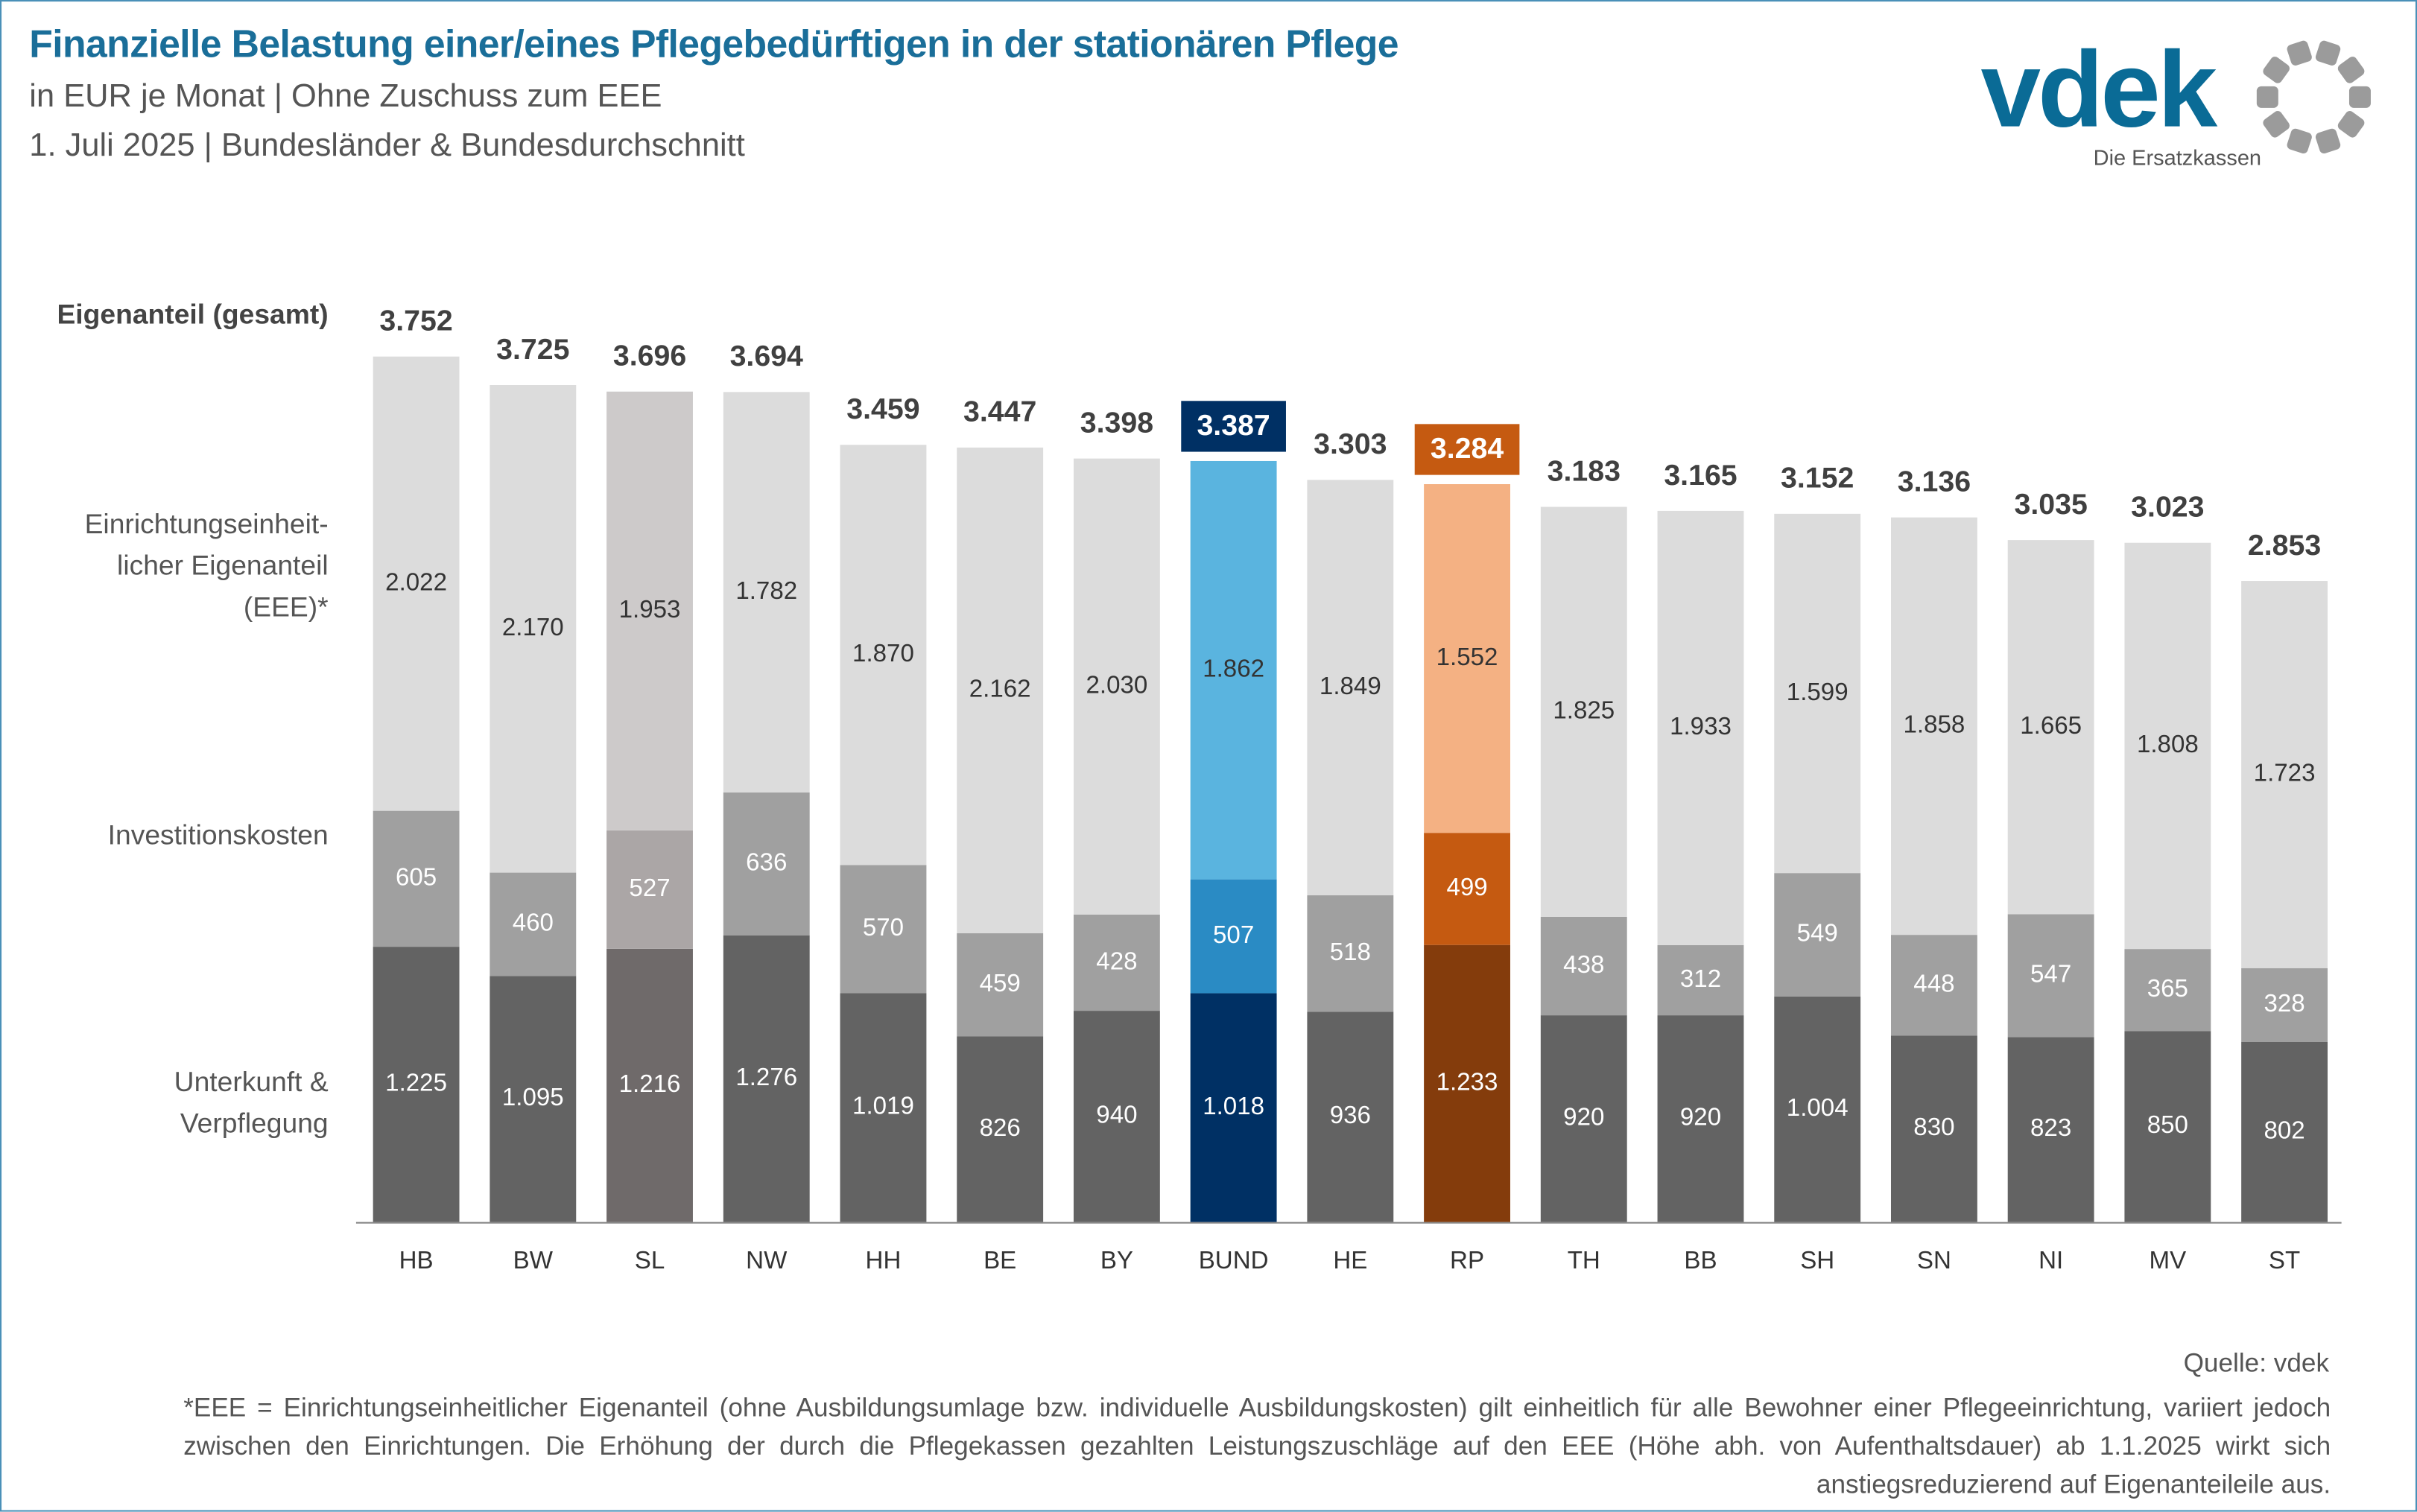 The height and width of the screenshot is (1512, 2417). What do you see at coordinates (1116, 685) in the screenshot?
I see `value-label: 2.030` at bounding box center [1116, 685].